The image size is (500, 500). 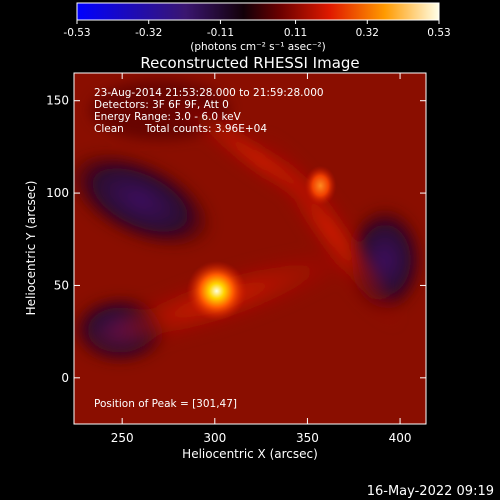 I want to click on annotation-detectors: Detectors: 3F 6F 9F, Att 0, so click(x=161, y=105).